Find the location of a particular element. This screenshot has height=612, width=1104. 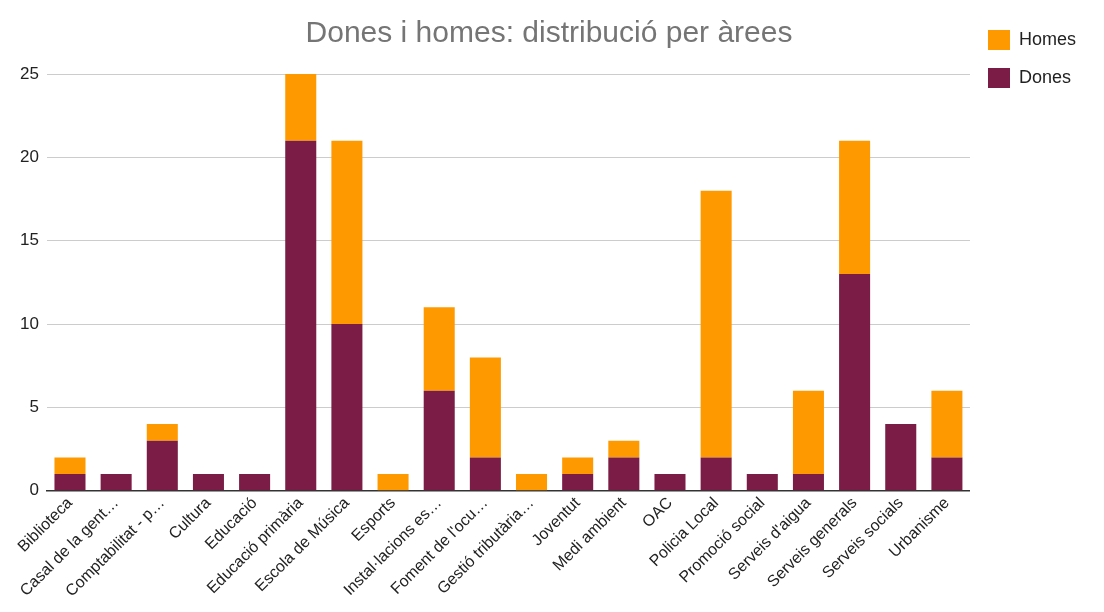

y-tick-label: 5 is located at coordinates (34, 407).